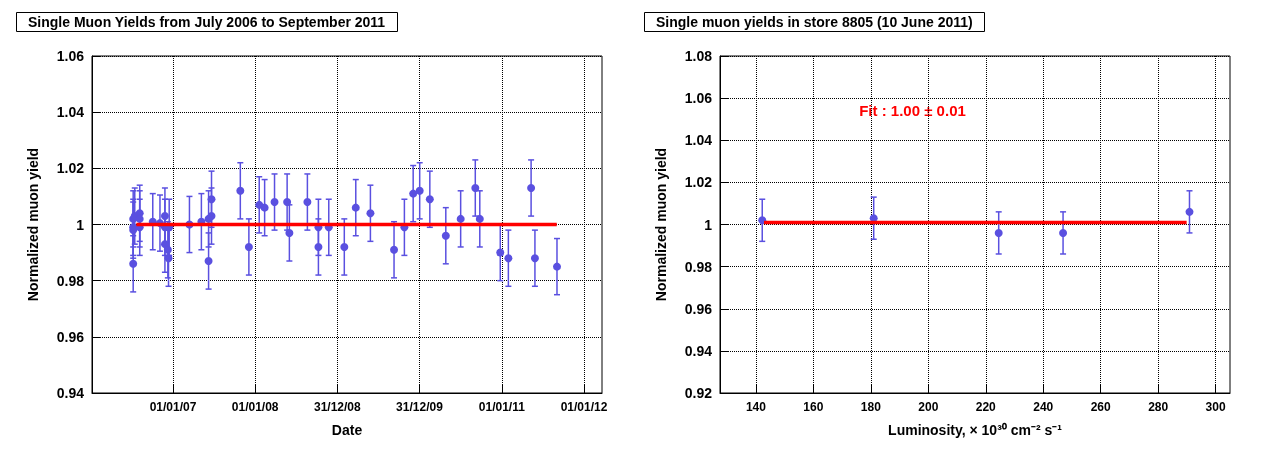 The width and height of the screenshot is (1264, 450). I want to click on x-tick-label: 180, so click(871, 407).